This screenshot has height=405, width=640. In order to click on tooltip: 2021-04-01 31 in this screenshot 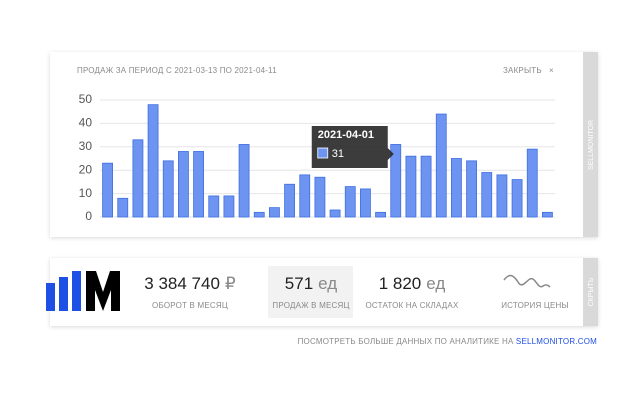, I will do `click(352, 147)`.